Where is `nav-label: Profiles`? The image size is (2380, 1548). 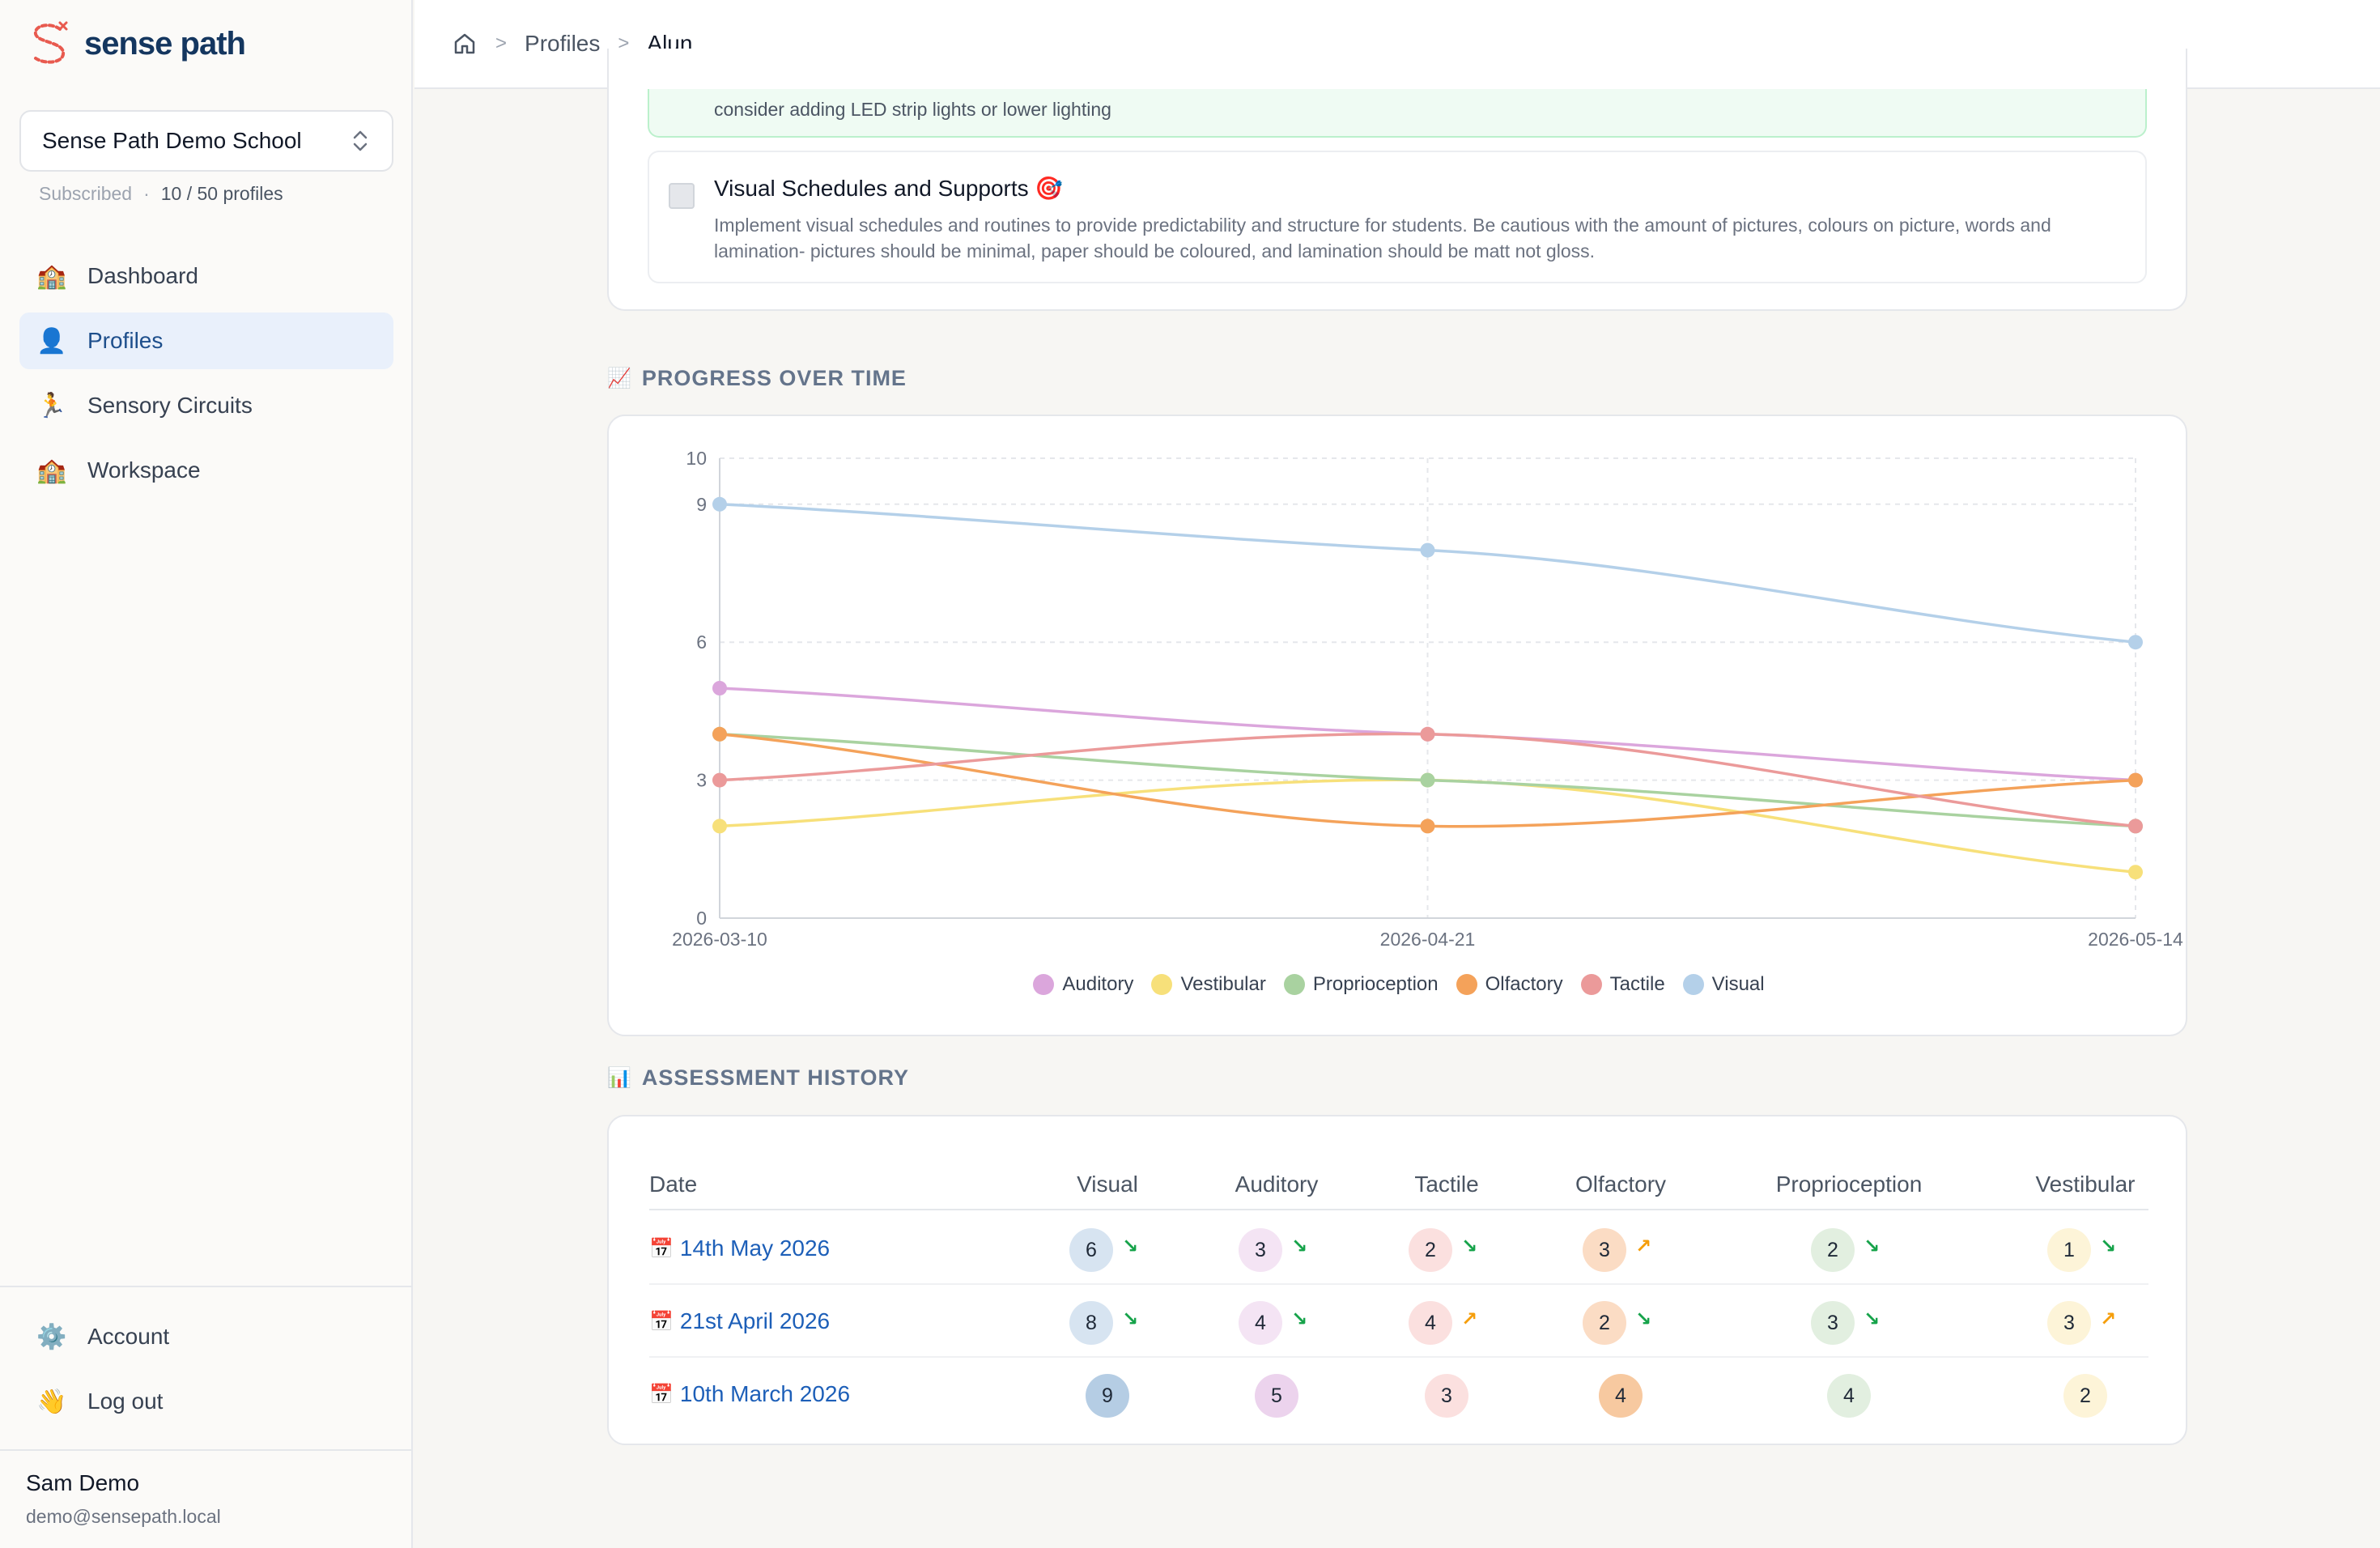
nav-label: Profiles is located at coordinates (125, 341).